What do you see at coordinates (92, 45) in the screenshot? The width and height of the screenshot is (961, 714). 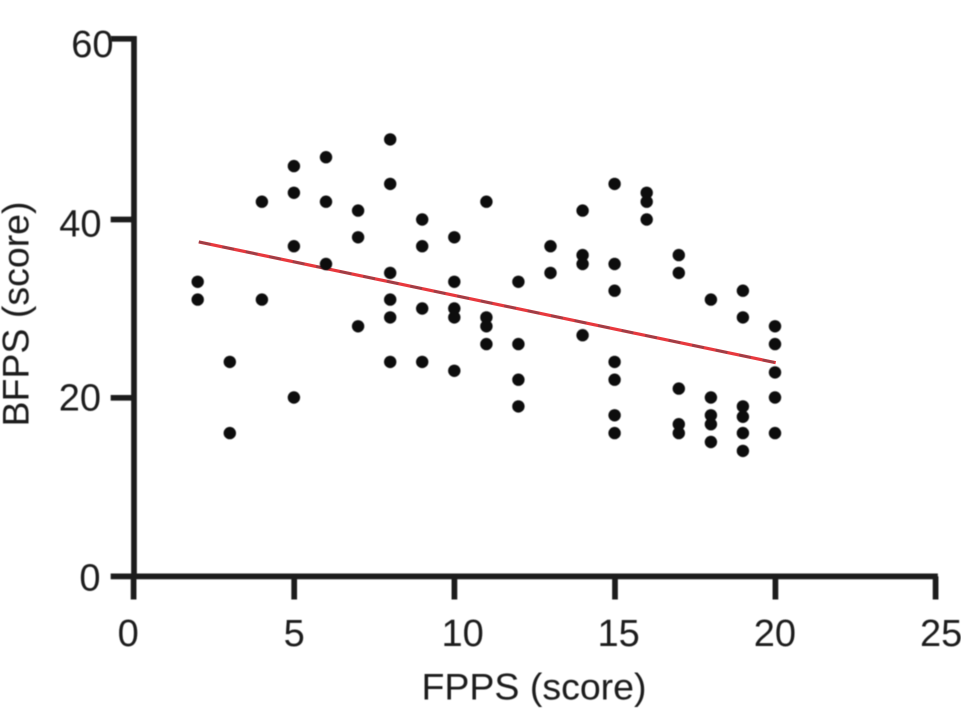 I see `svg-text: 60` at bounding box center [92, 45].